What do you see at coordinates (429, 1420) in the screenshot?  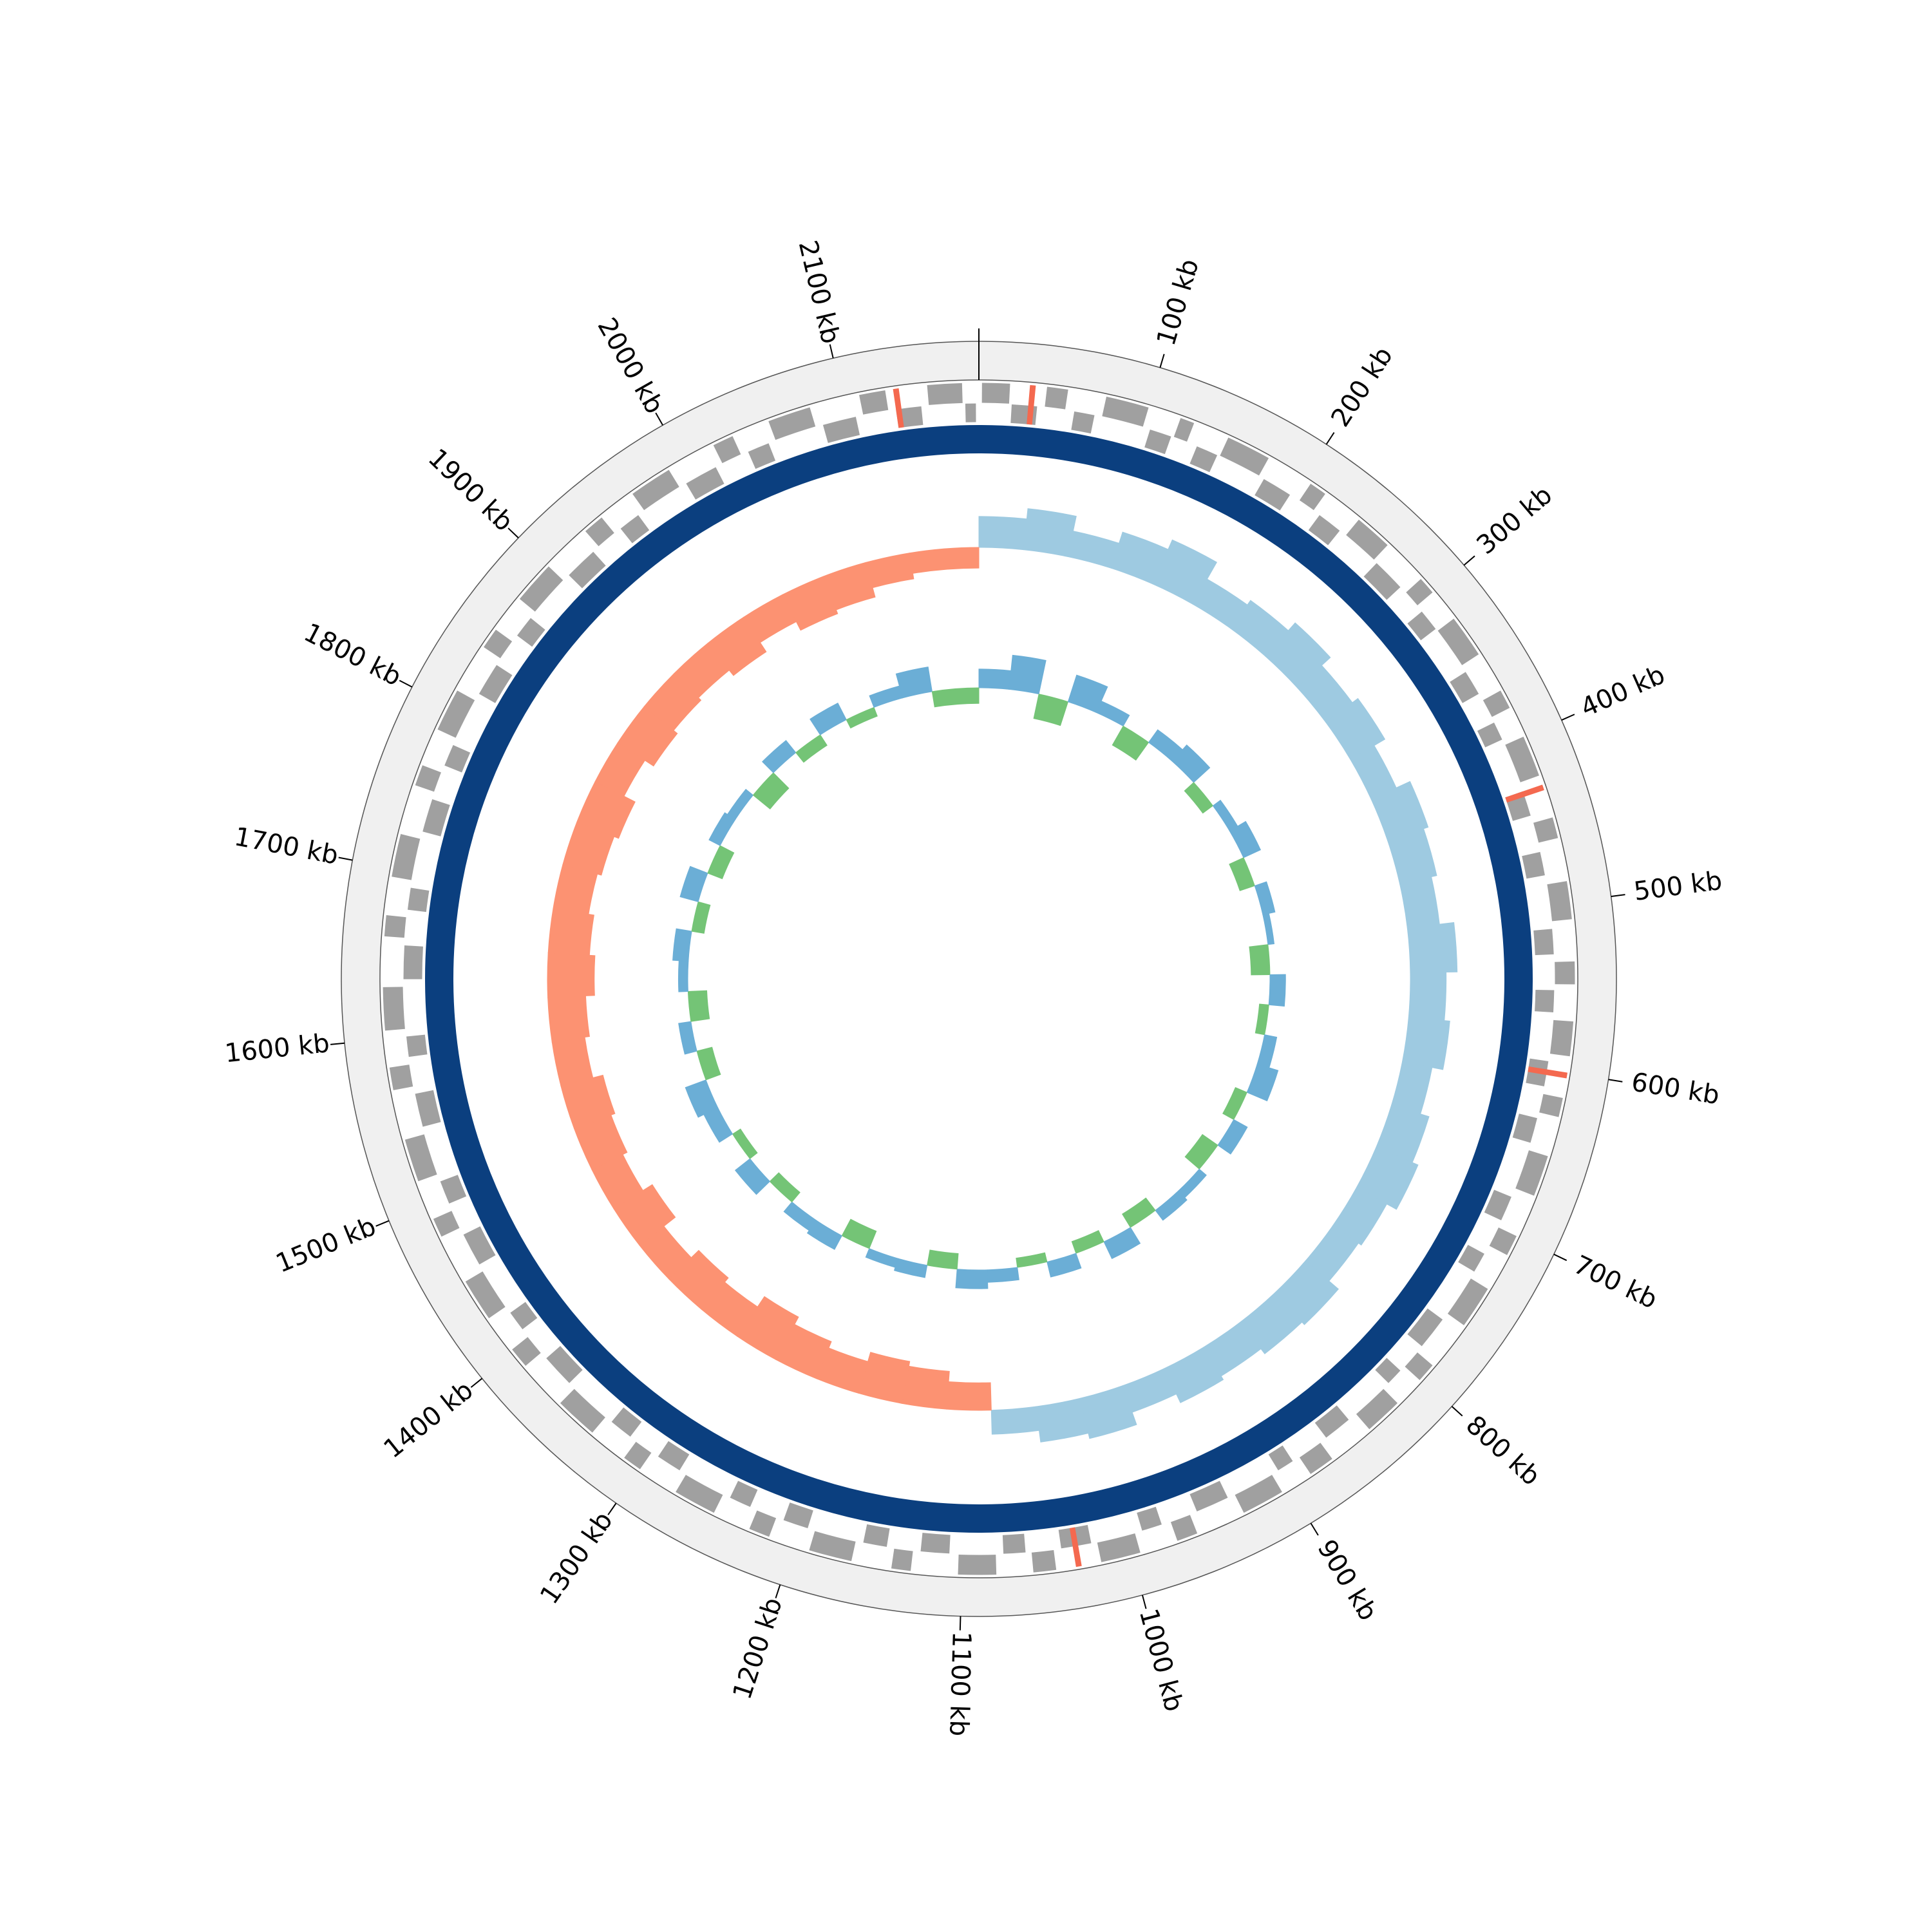 I see `tick-label: 1400 kb` at bounding box center [429, 1420].